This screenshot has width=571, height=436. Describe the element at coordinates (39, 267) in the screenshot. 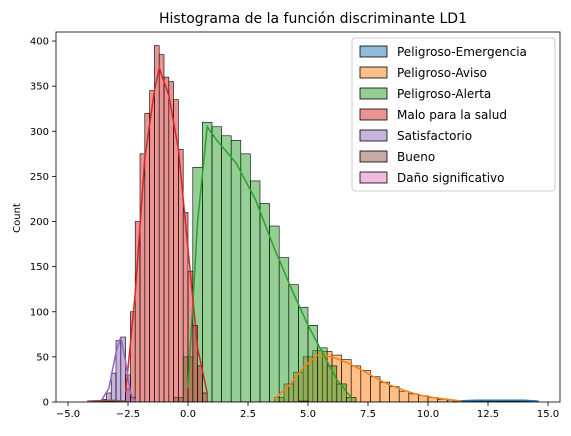

I see `y-tick-label: 150` at that location.